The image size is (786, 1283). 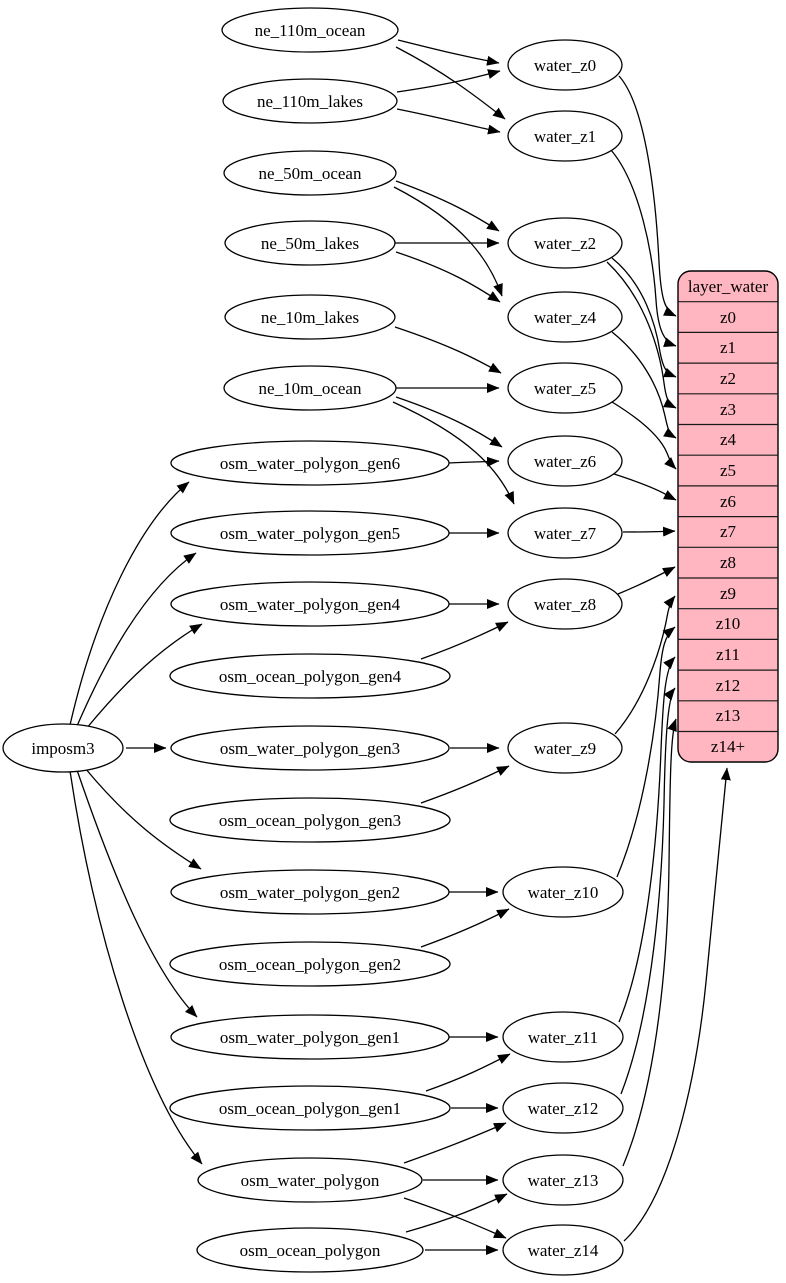 I want to click on edge-water-z5-row-z5, so click(x=644, y=435).